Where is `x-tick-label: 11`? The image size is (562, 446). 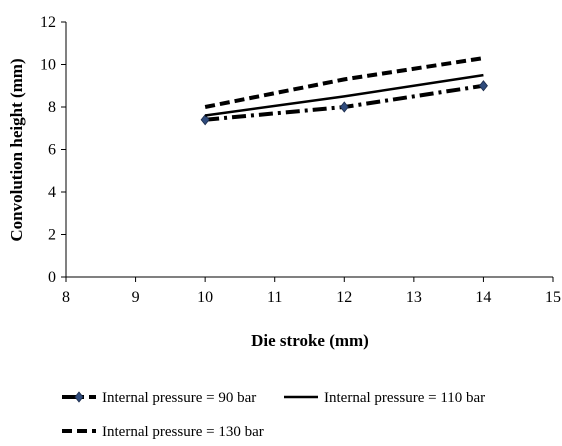 x-tick-label: 11 is located at coordinates (274, 297).